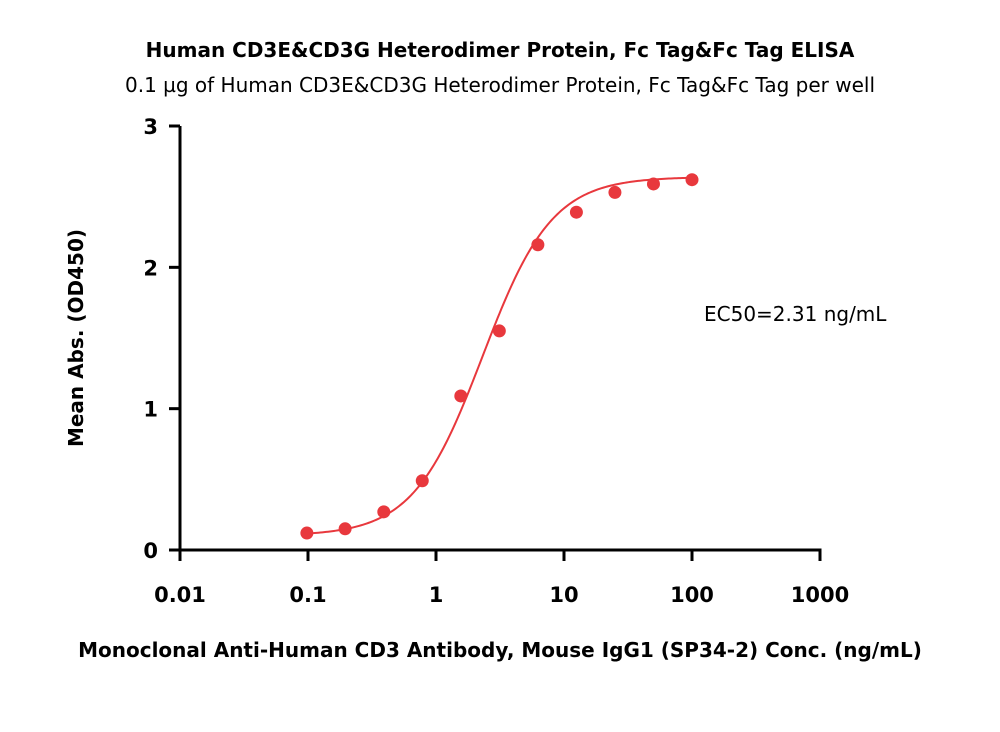 The width and height of the screenshot is (1000, 732). Describe the element at coordinates (795, 314) in the screenshot. I see `ec50-annotation: EC50=2.31 ng/mL` at that location.